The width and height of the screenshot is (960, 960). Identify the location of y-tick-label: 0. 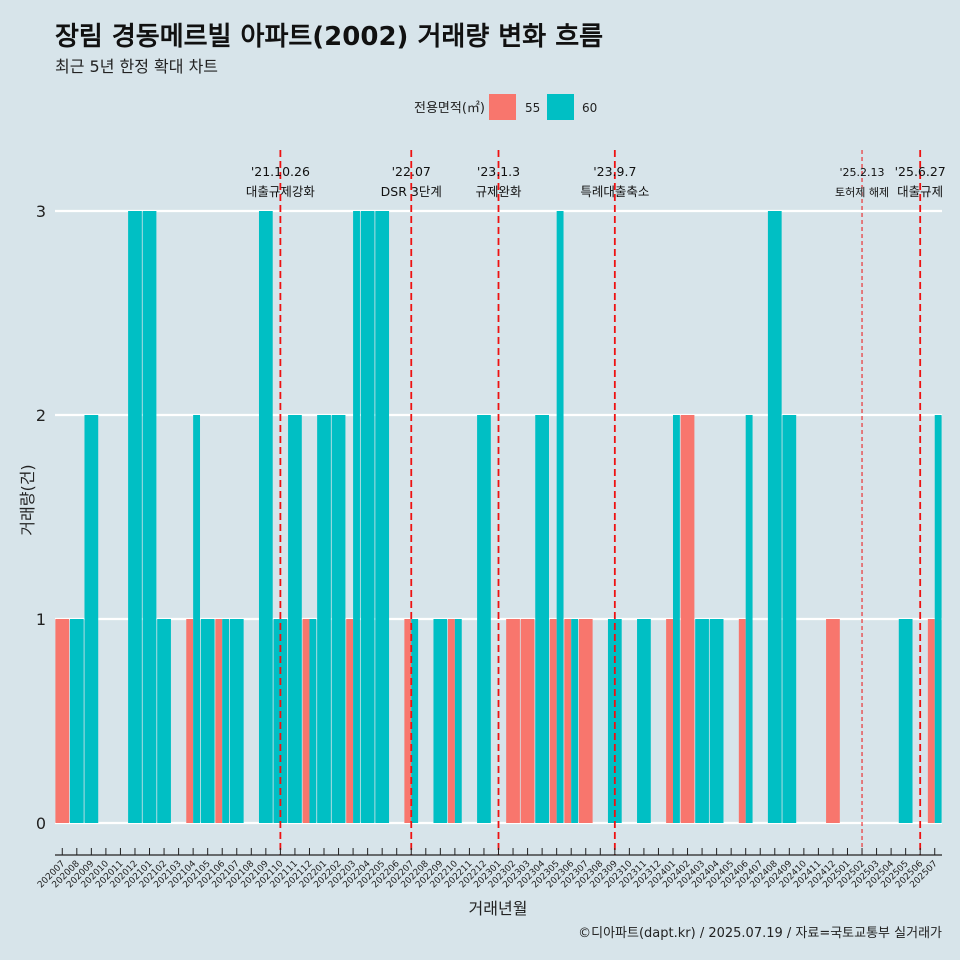
(41, 823).